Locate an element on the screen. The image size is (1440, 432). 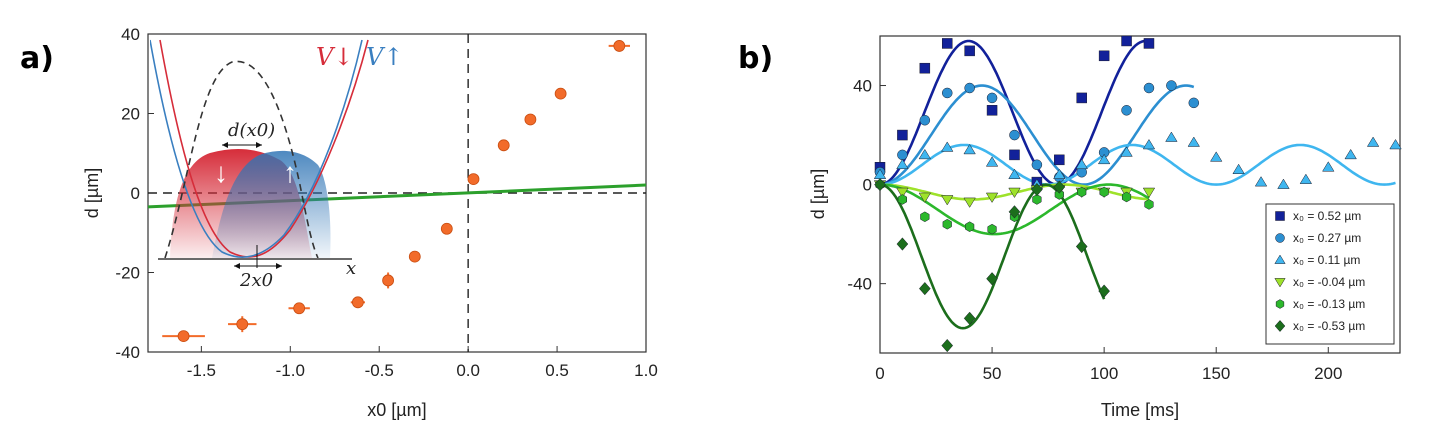
inset-blue-wavepacket is located at coordinates (271, 204).